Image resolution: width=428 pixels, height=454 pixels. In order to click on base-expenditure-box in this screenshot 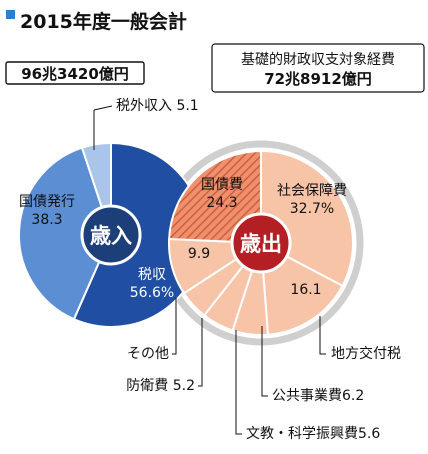, I will do `click(318, 68)`.